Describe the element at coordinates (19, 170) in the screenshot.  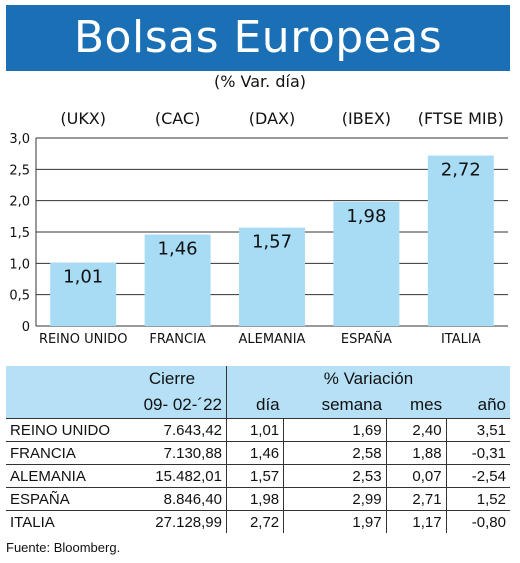
I see `y-tick-label: 2,5` at that location.